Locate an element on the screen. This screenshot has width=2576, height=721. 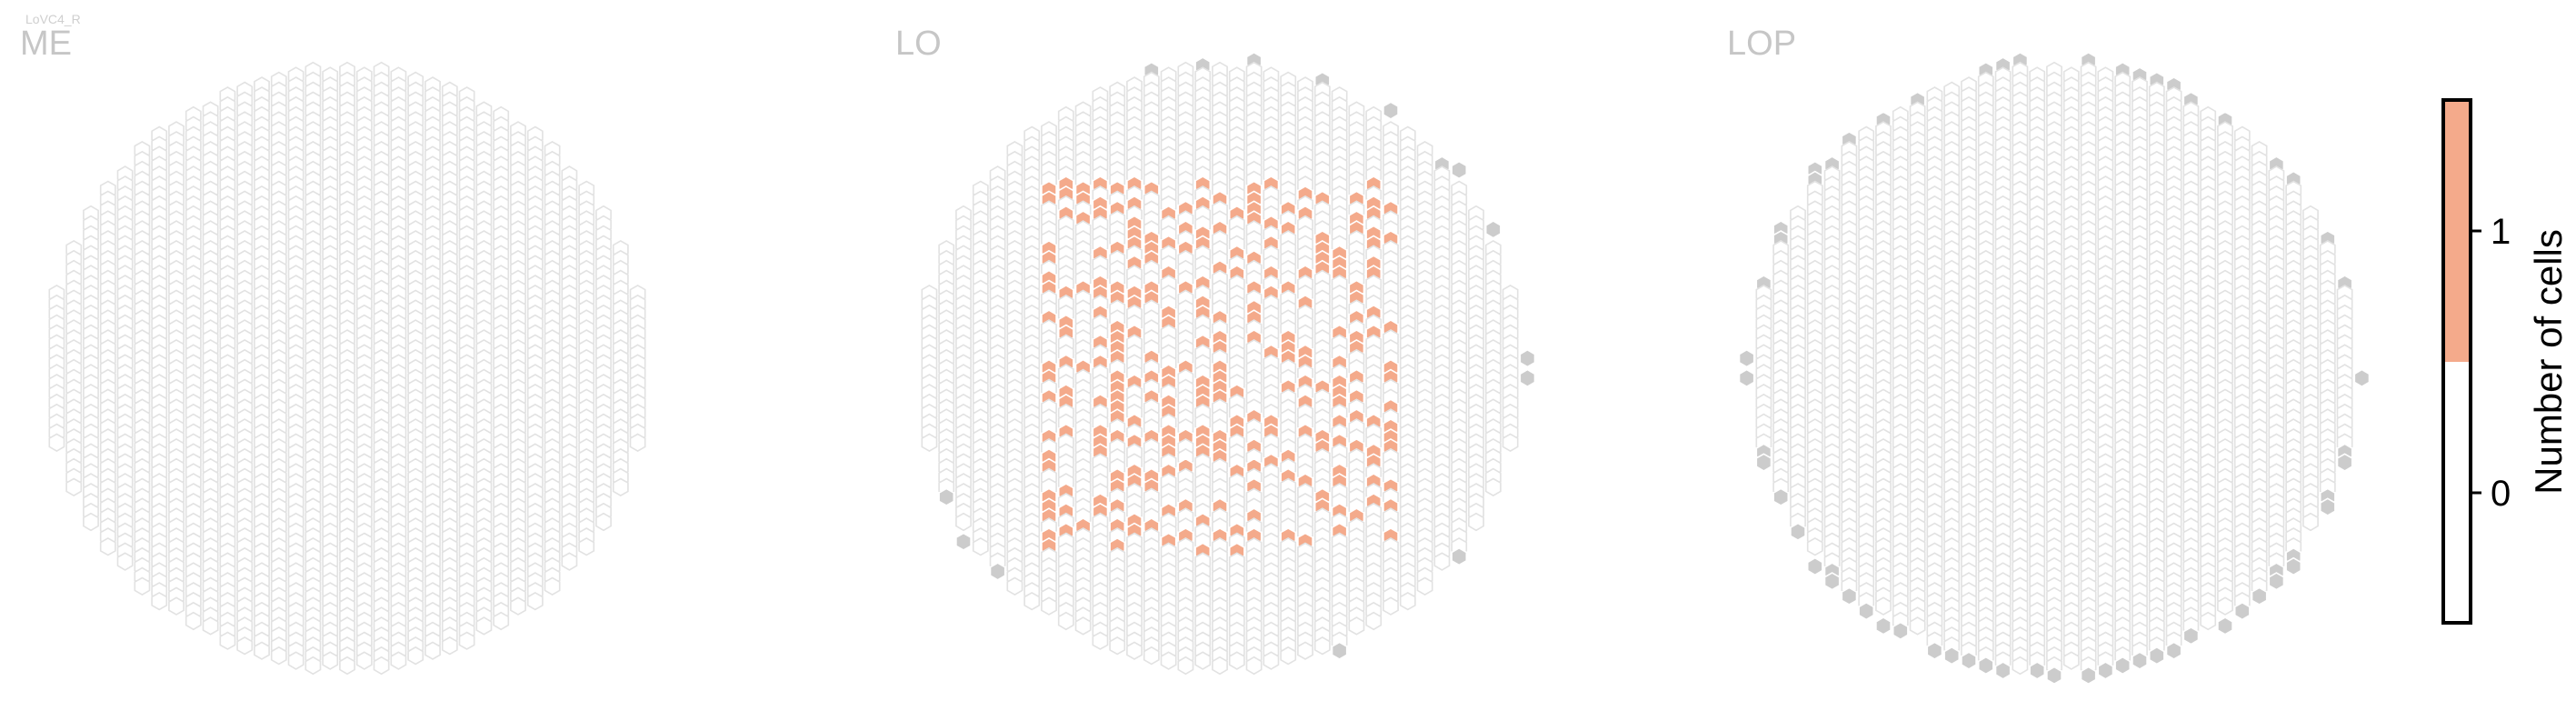
figure-title: LoVC4_R is located at coordinates (53, 19).